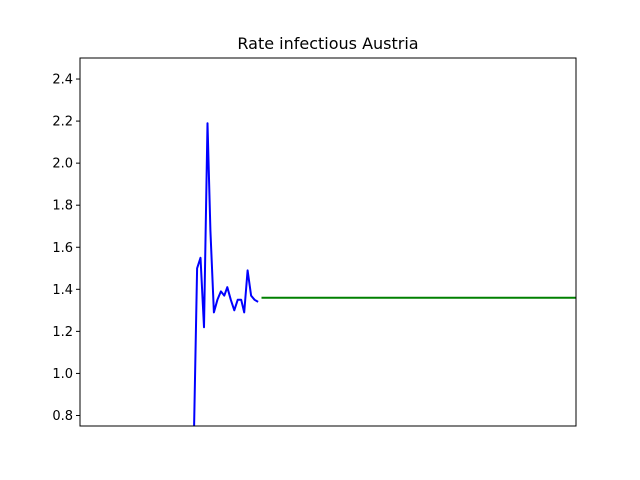  Describe the element at coordinates (62, 290) in the screenshot. I see `y-tick-label: 1.4` at that location.